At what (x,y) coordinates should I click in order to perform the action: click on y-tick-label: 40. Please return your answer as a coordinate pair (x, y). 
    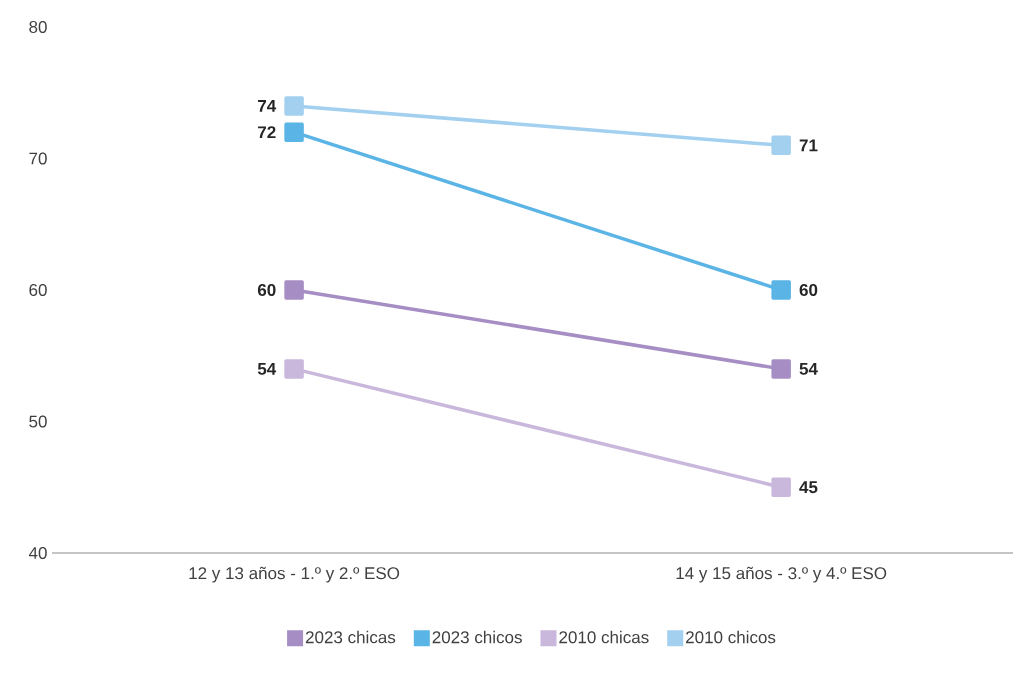
    Looking at the image, I should click on (37, 553).